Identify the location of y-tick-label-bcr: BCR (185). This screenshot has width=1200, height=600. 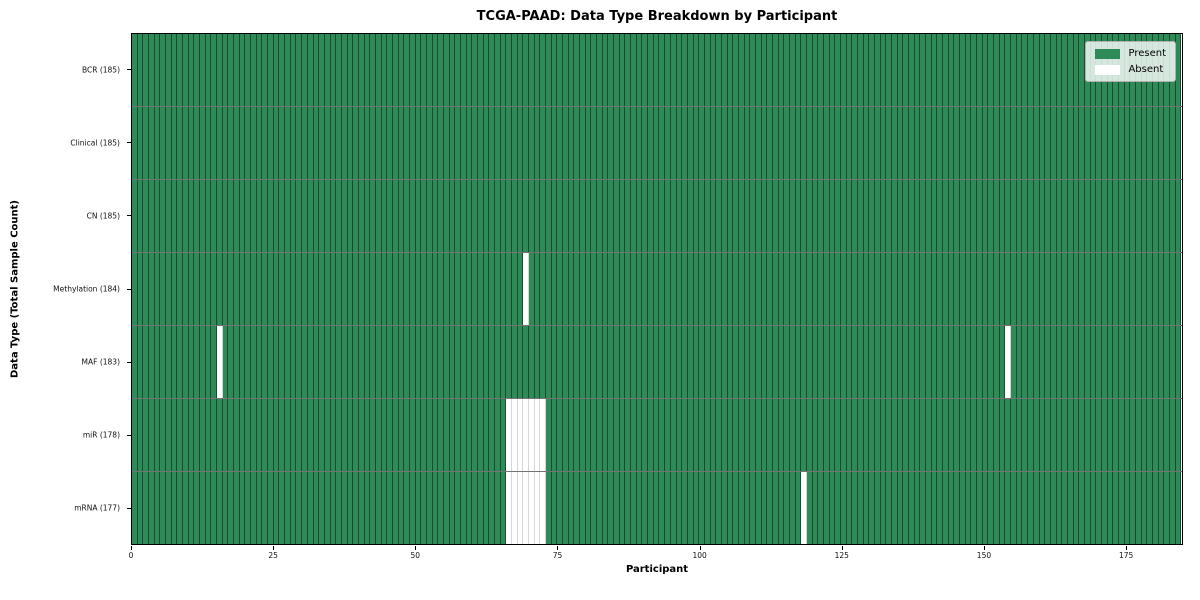
(100, 70).